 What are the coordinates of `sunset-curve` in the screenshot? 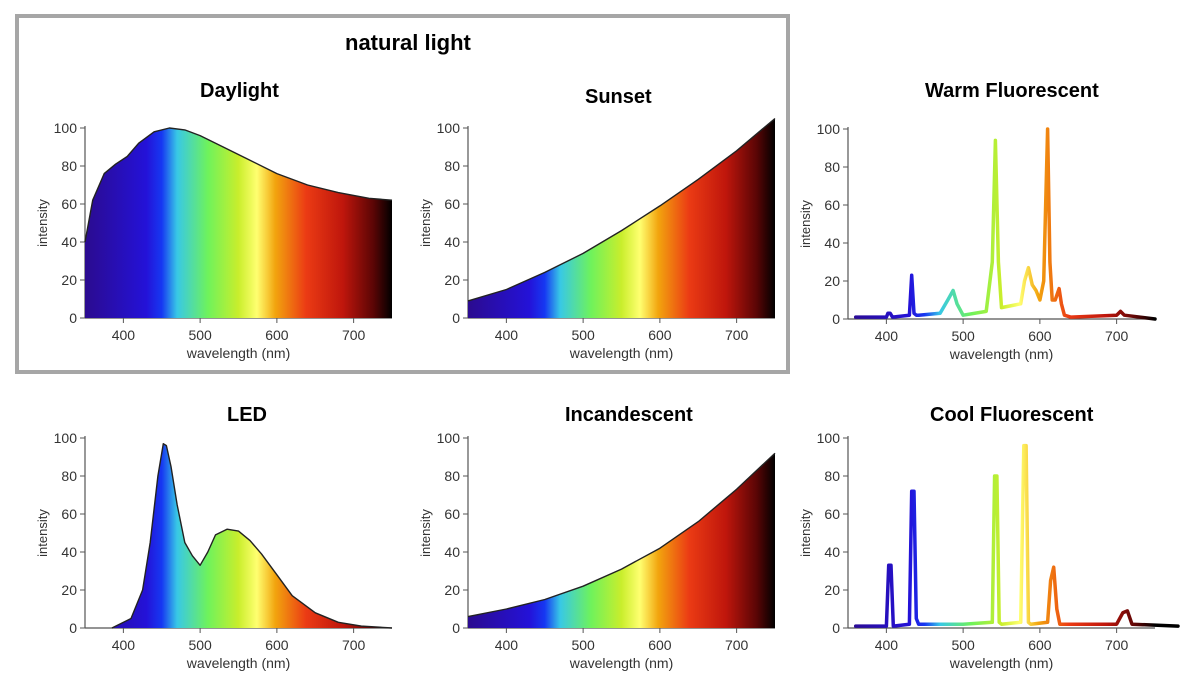 It's located at (621, 209).